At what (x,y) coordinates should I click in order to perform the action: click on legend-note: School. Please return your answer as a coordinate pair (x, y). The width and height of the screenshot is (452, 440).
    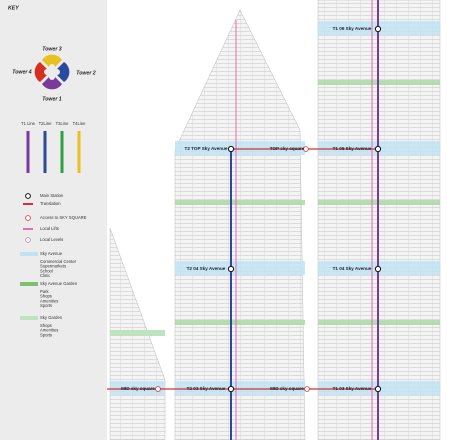
    Looking at the image, I should click on (46, 270).